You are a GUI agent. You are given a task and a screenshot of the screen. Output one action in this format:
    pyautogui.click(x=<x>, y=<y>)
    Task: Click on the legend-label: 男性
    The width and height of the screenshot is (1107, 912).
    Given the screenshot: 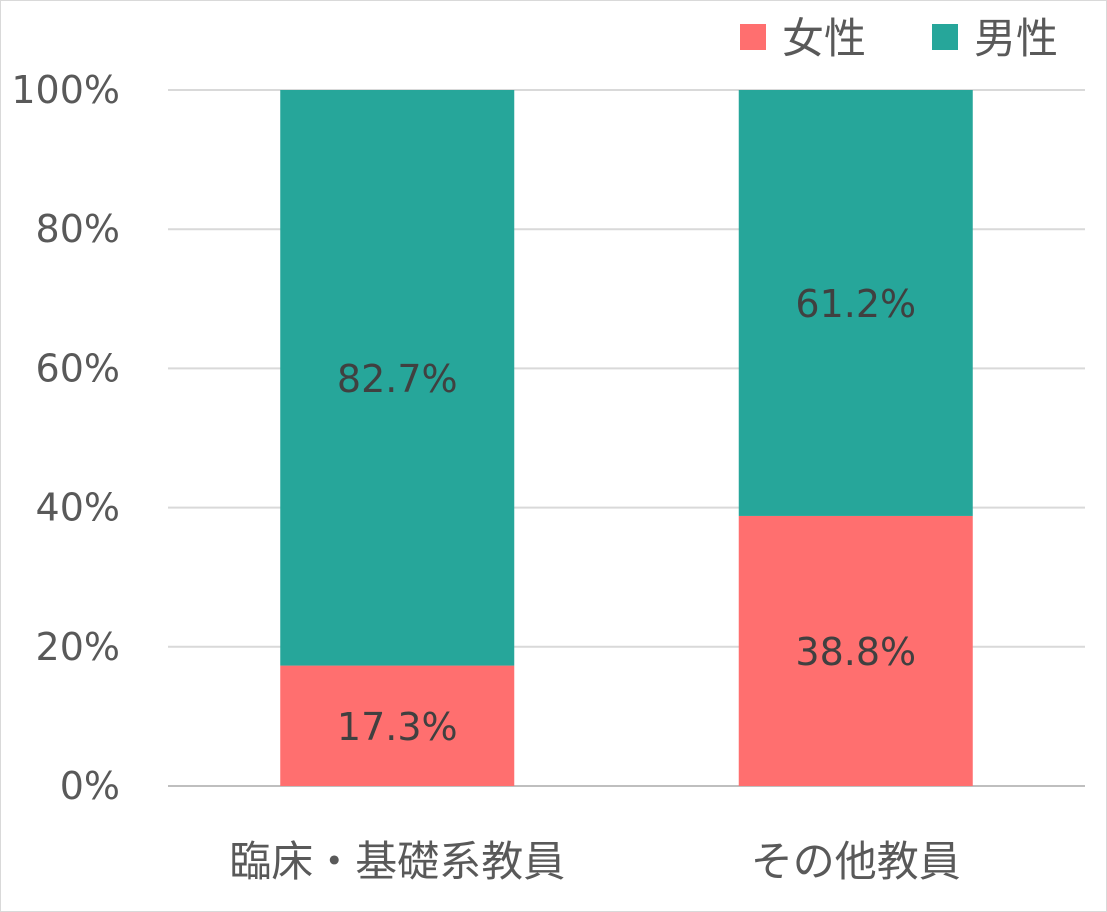 What is the action you would take?
    pyautogui.click(x=1016, y=38)
    